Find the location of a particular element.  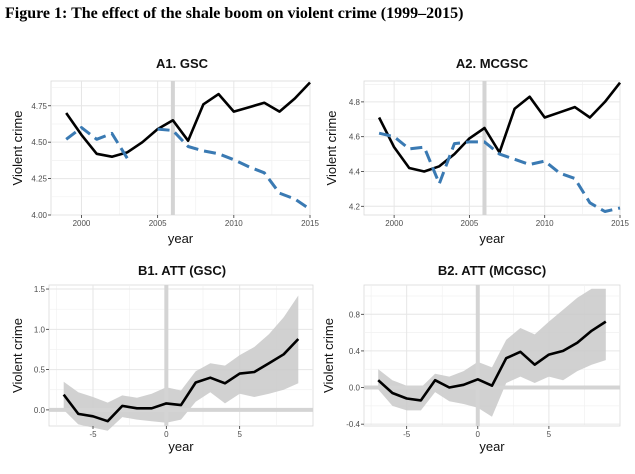

plot-area is located at coordinates (180, 148).